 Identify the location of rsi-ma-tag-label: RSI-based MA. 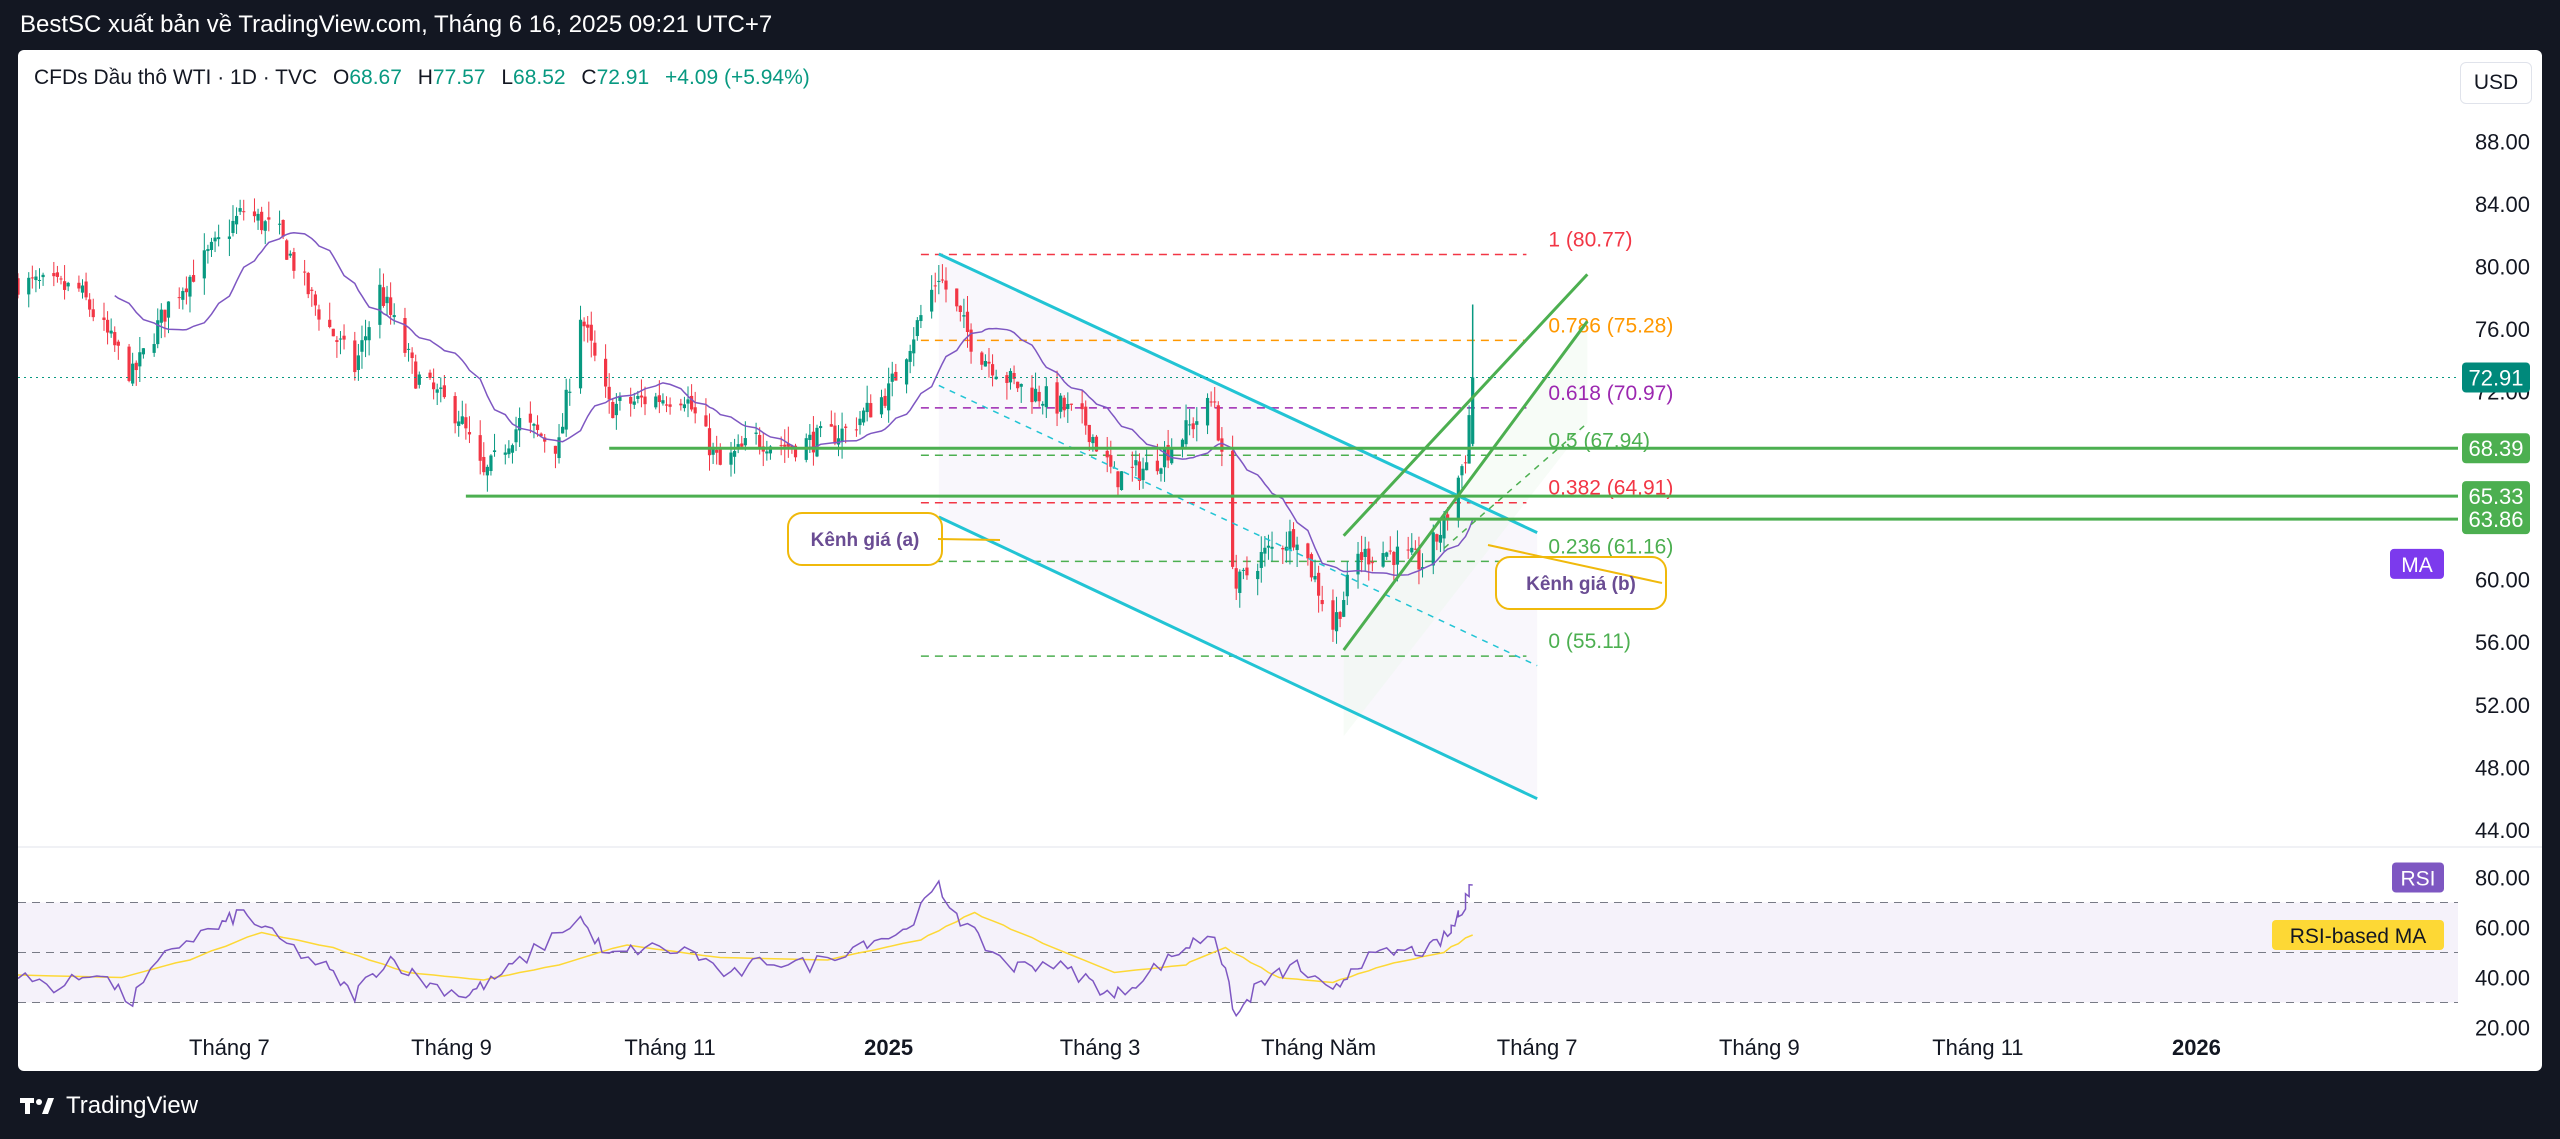
(2358, 936).